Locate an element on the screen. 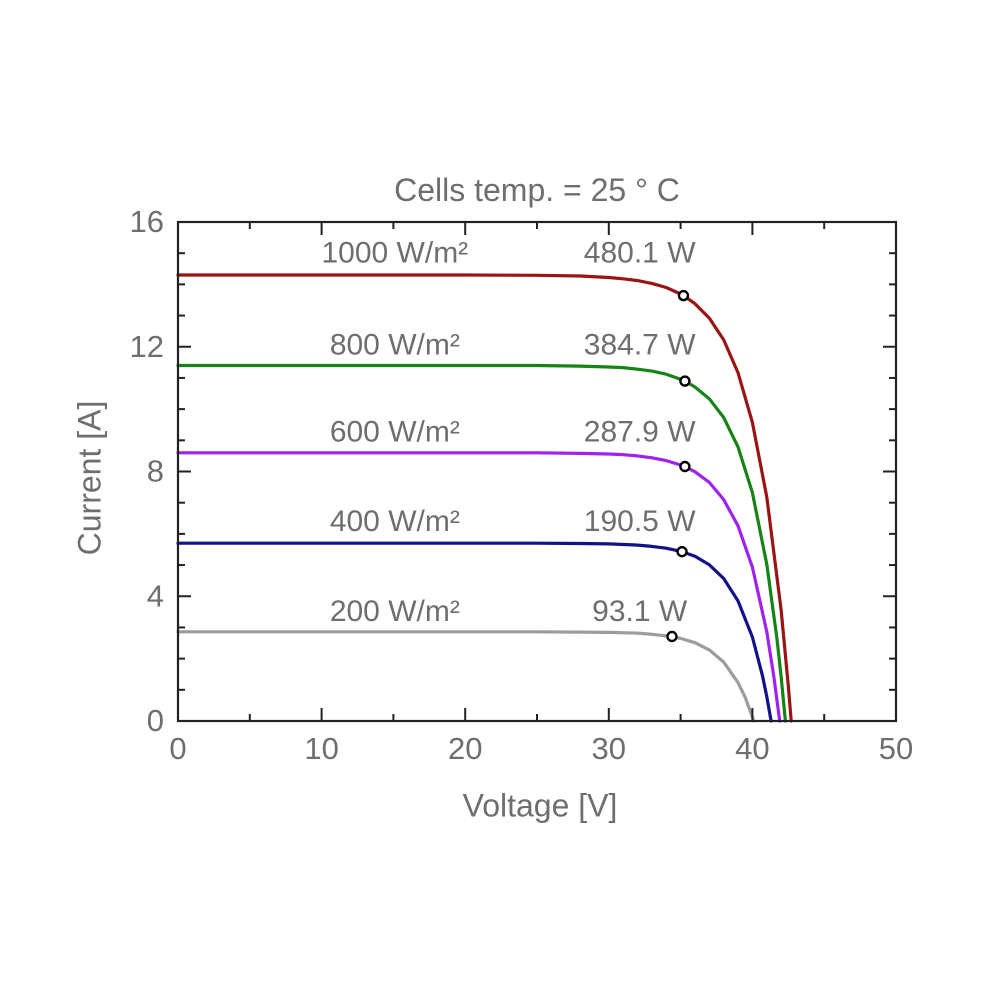 The image size is (1000, 1000). chart-title: Cells temp. = 25 ° C is located at coordinates (537, 190).